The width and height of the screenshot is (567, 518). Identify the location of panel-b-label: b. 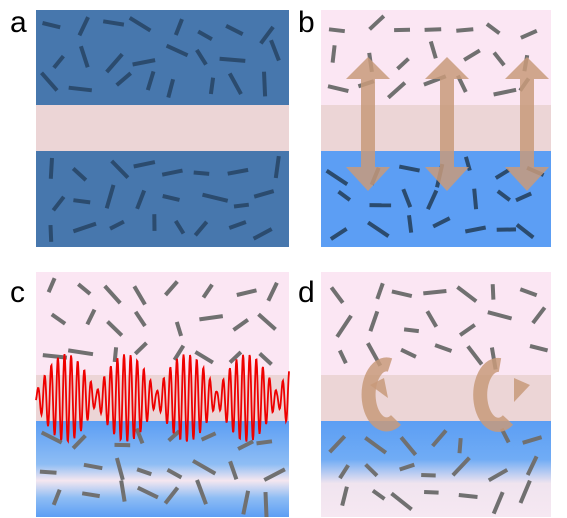
(306, 22).